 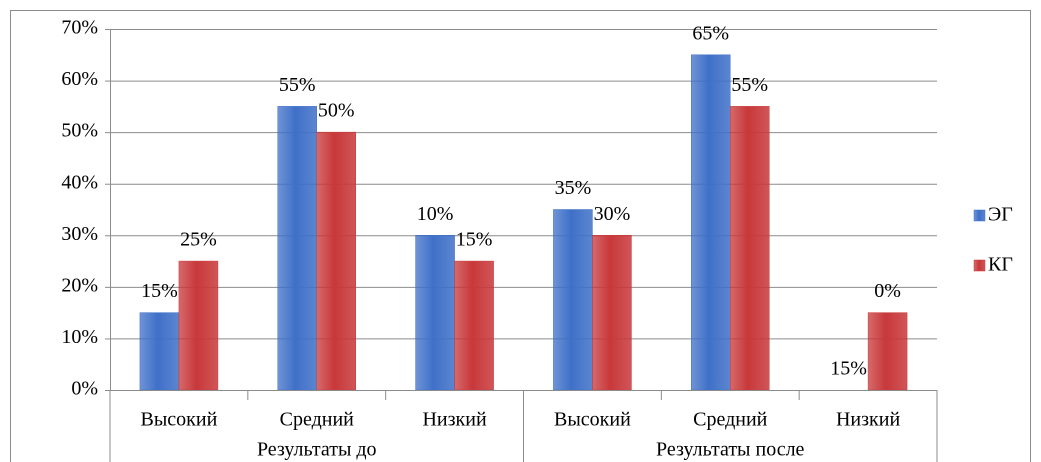 I want to click on y-tick-label: 0%, so click(x=84, y=389).